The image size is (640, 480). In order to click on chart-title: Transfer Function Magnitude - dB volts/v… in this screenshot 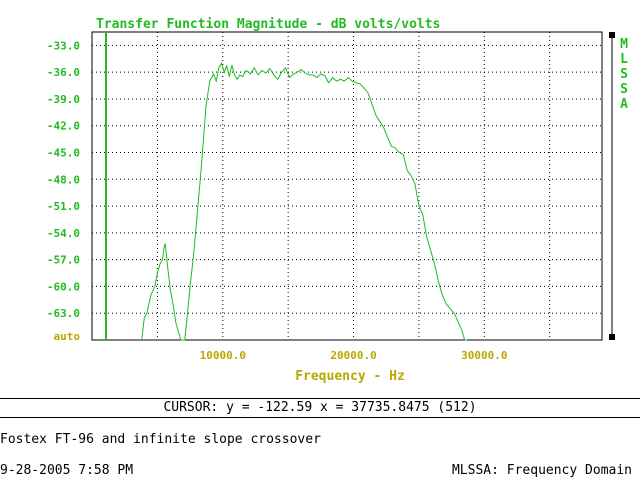, I will do `click(268, 24)`.